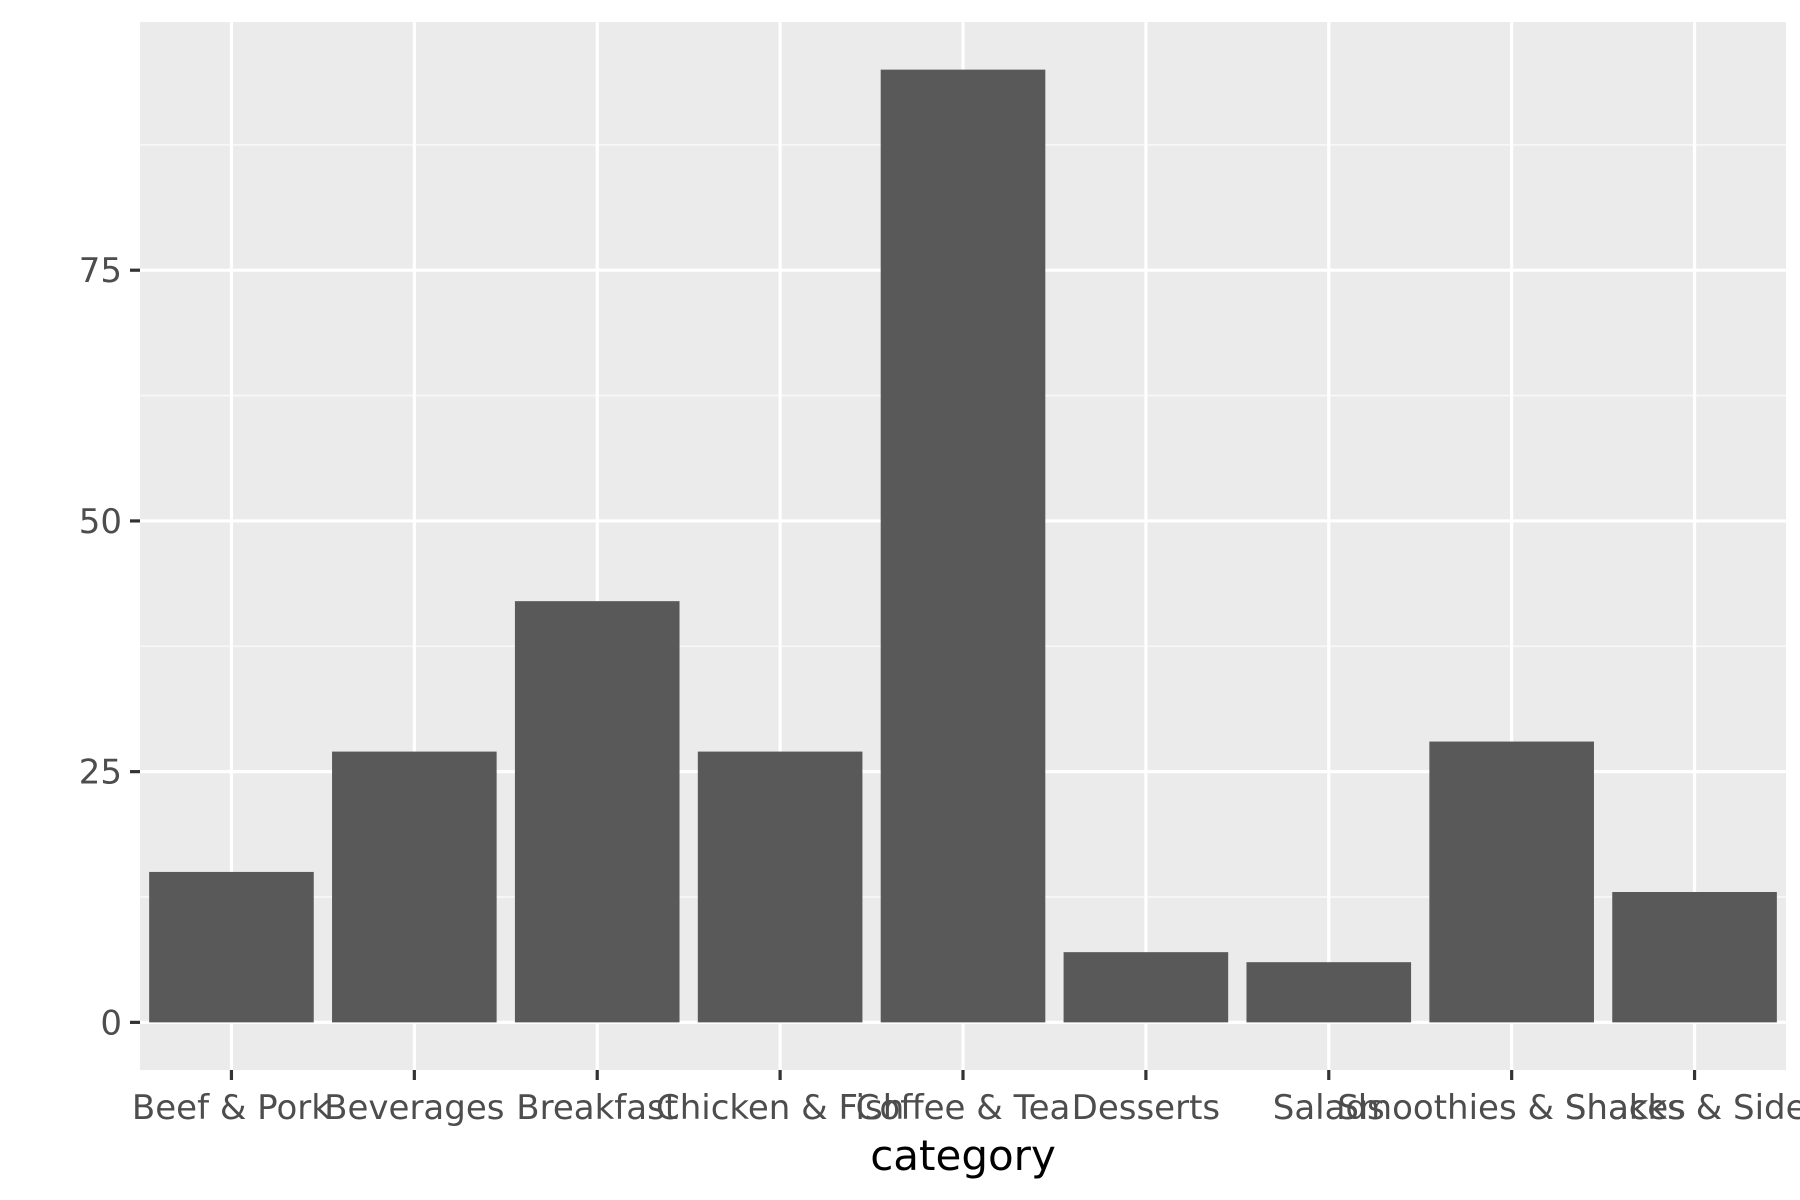 The image size is (1800, 1200). I want to click on y-tick-label: 50, so click(100, 522).